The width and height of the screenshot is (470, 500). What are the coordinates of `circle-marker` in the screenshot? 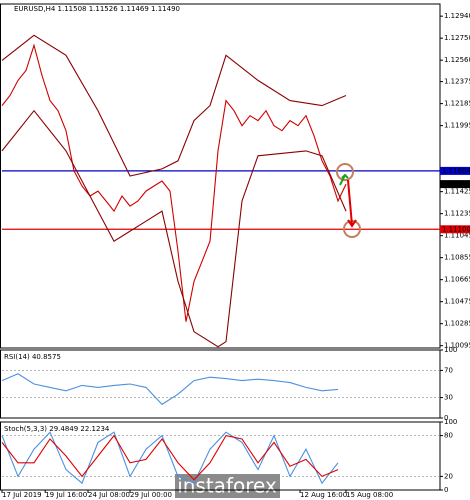 It's located at (345, 172).